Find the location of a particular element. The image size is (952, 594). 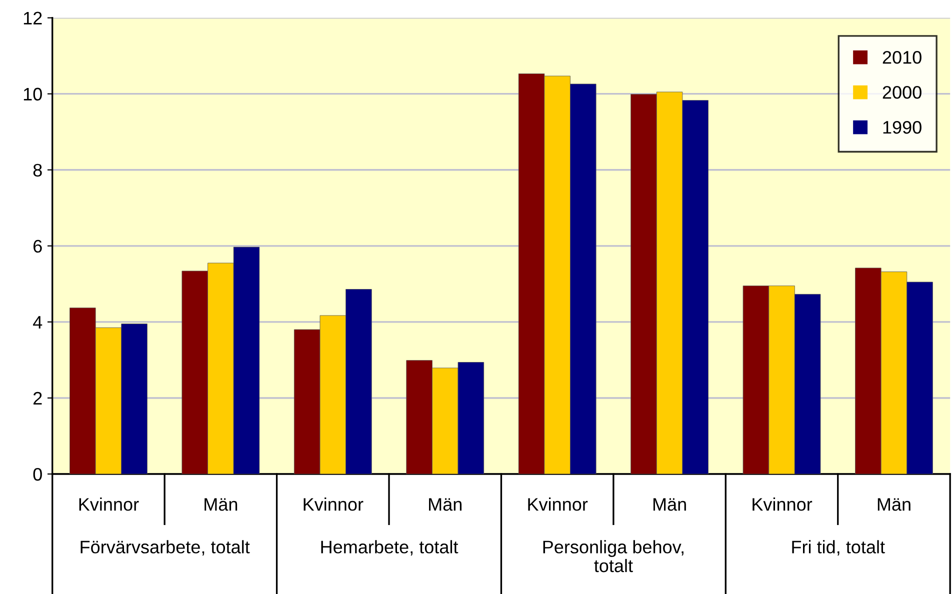

legend-label: 2000 is located at coordinates (902, 92).